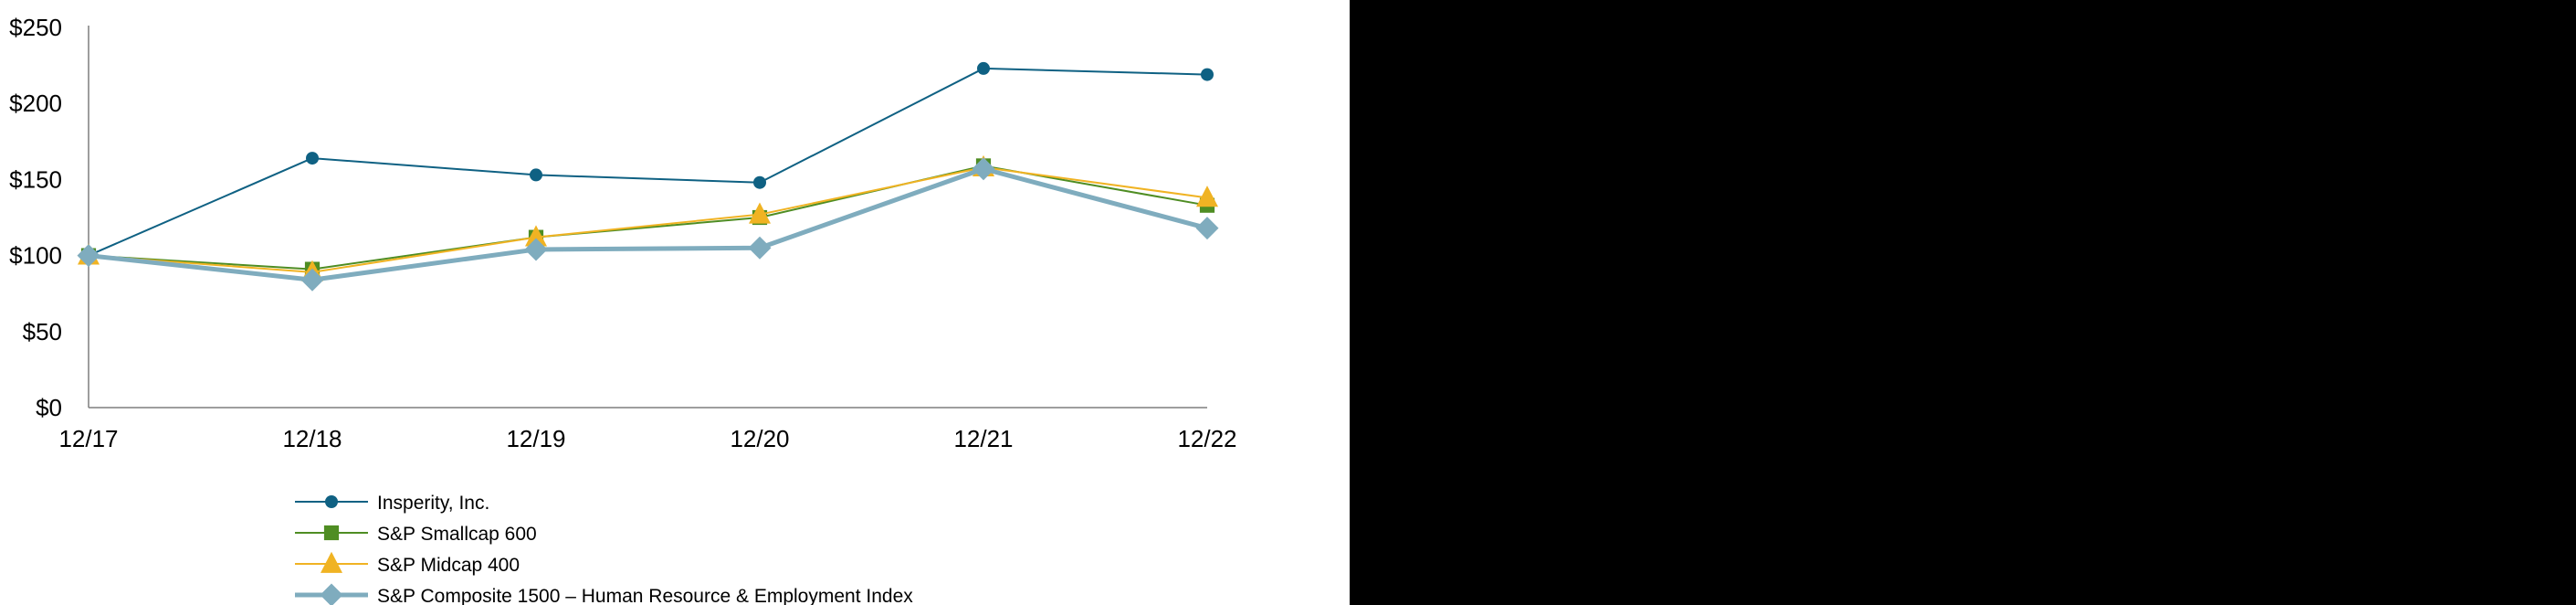 The image size is (2576, 605). I want to click on series-s-p-composite-1500-human-resource-employment-index, so click(648, 224).